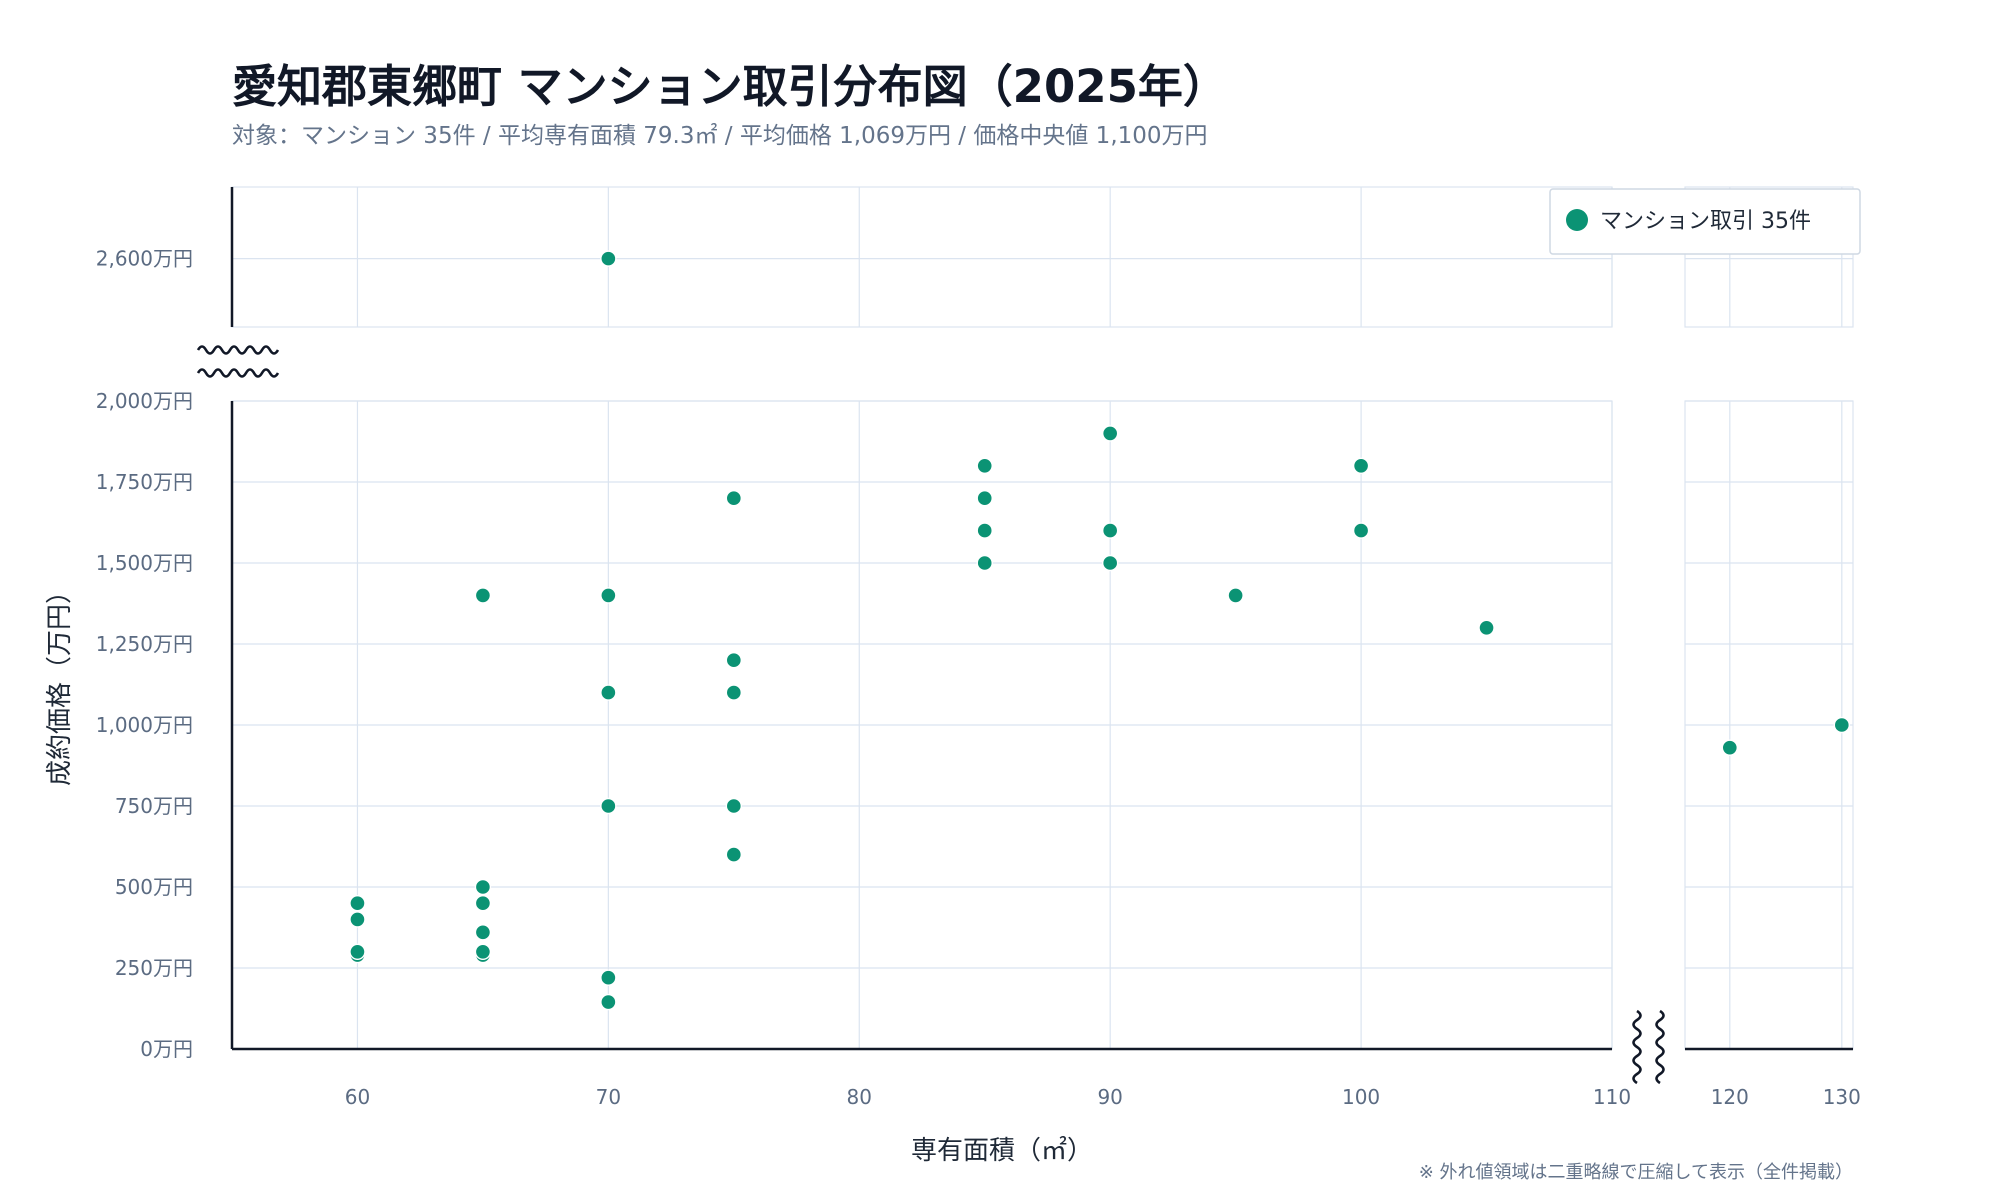 The height and width of the screenshot is (1200, 2000). I want to click on y-tick-label: 1,500万円, so click(144, 563).